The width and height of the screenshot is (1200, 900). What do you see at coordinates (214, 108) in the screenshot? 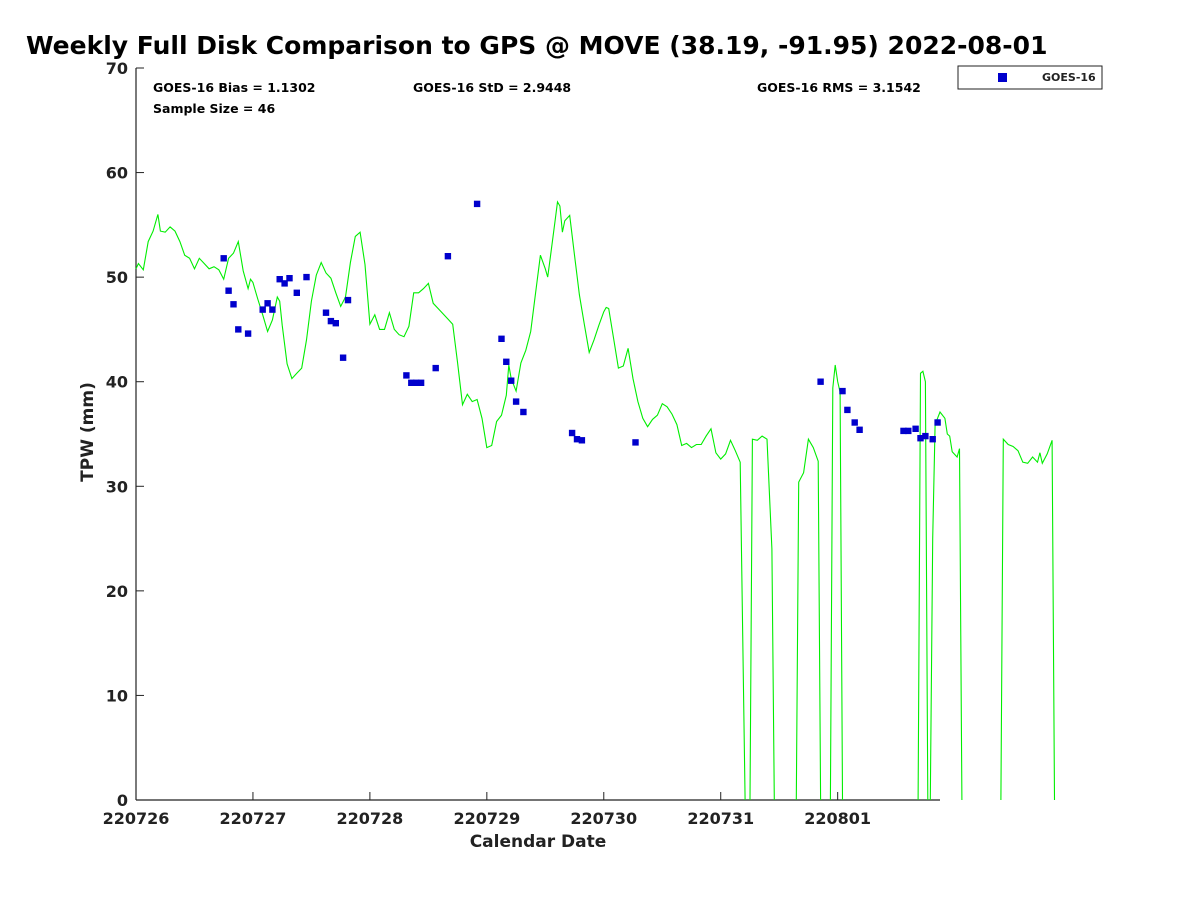
I see `sample-size-stat: Sample Size = 46` at bounding box center [214, 108].